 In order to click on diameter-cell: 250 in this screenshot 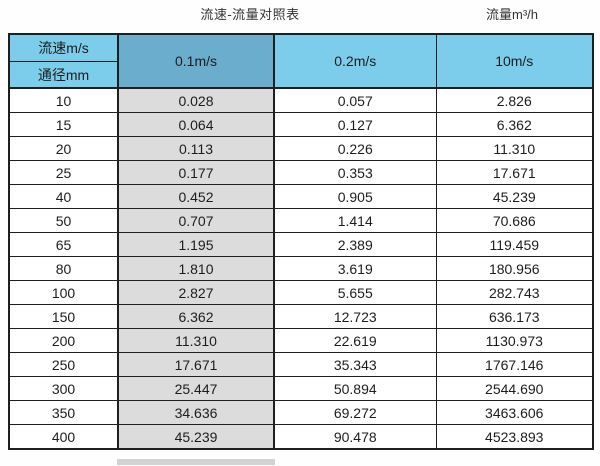, I will do `click(63, 364)`.